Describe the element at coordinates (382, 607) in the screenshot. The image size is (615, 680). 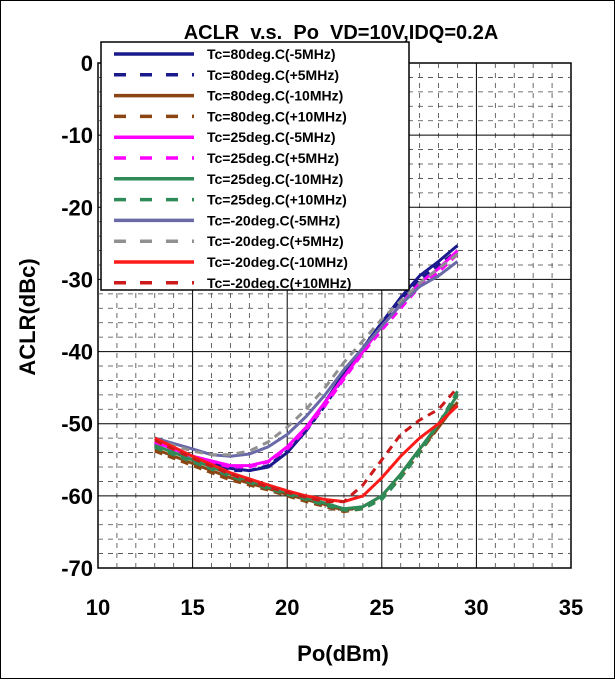
I see `x-tick-label: 25` at that location.